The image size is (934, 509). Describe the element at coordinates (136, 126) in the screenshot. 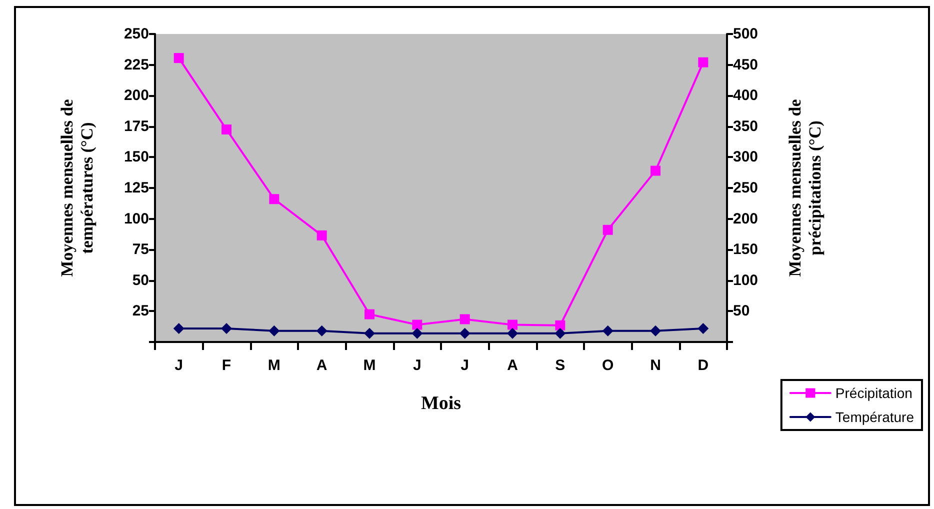

I see `y-tick-label: 175` at that location.